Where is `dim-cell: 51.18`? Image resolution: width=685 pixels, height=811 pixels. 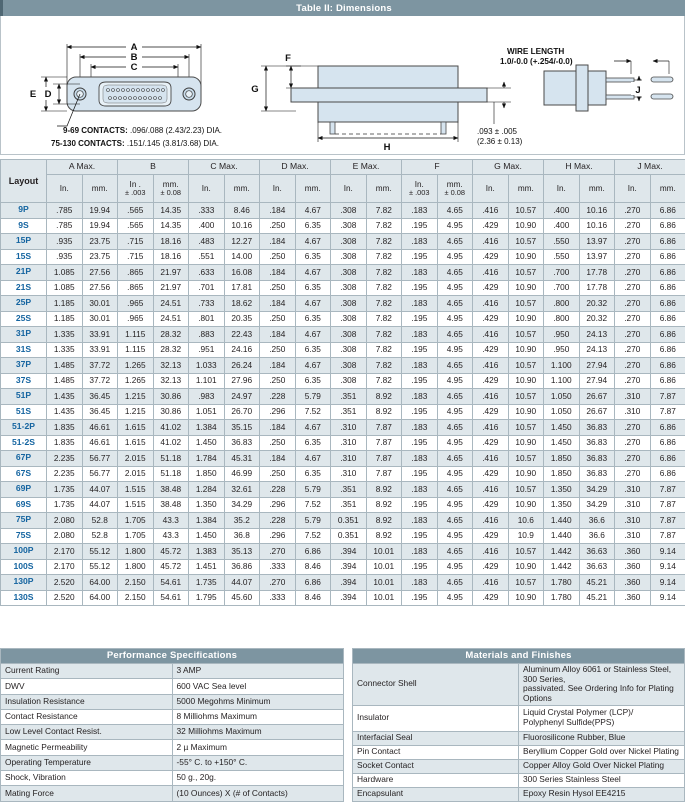 dim-cell: 51.18 is located at coordinates (171, 473).